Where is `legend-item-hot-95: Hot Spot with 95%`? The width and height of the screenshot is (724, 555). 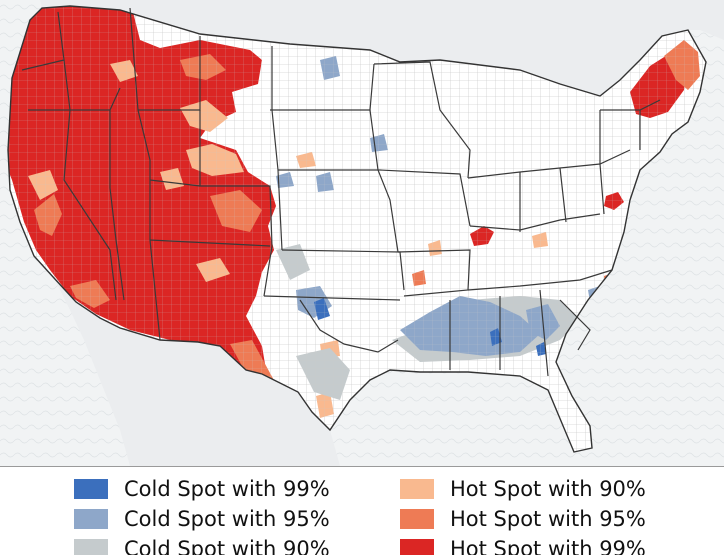 legend-item-hot-95: Hot Spot with 95% is located at coordinates (523, 519).